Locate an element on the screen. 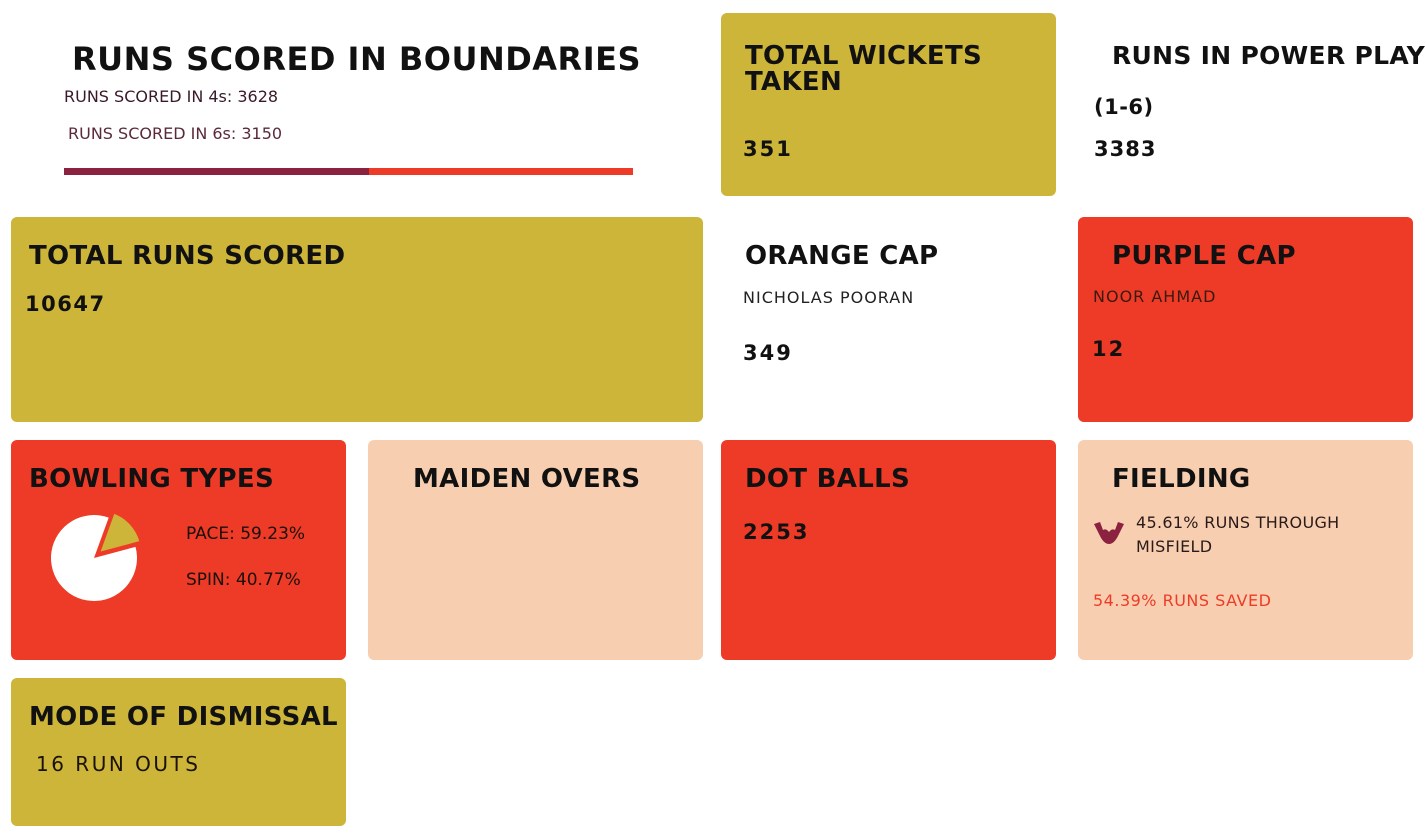  dismissal-card: MODE OF DISMISSAL 16 RUN OUTS is located at coordinates (178, 752).